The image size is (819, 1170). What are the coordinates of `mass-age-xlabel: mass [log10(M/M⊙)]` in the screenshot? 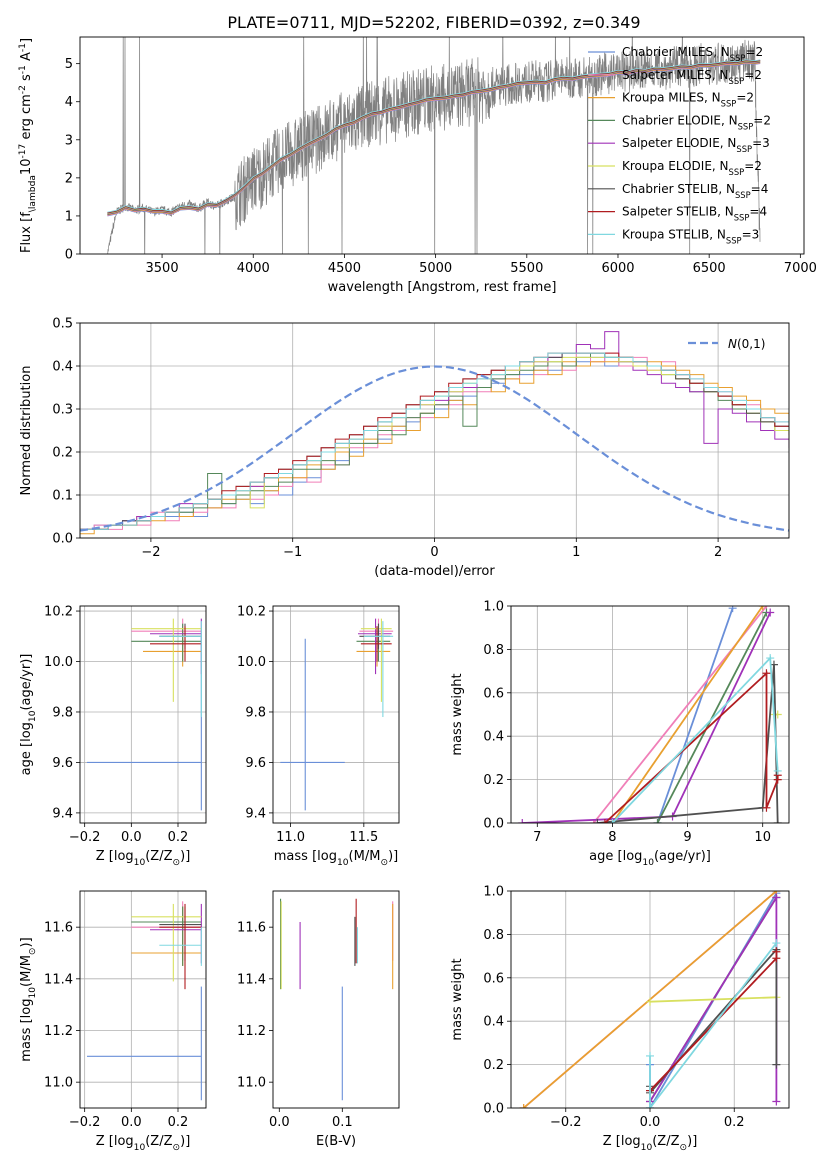 It's located at (336, 858).